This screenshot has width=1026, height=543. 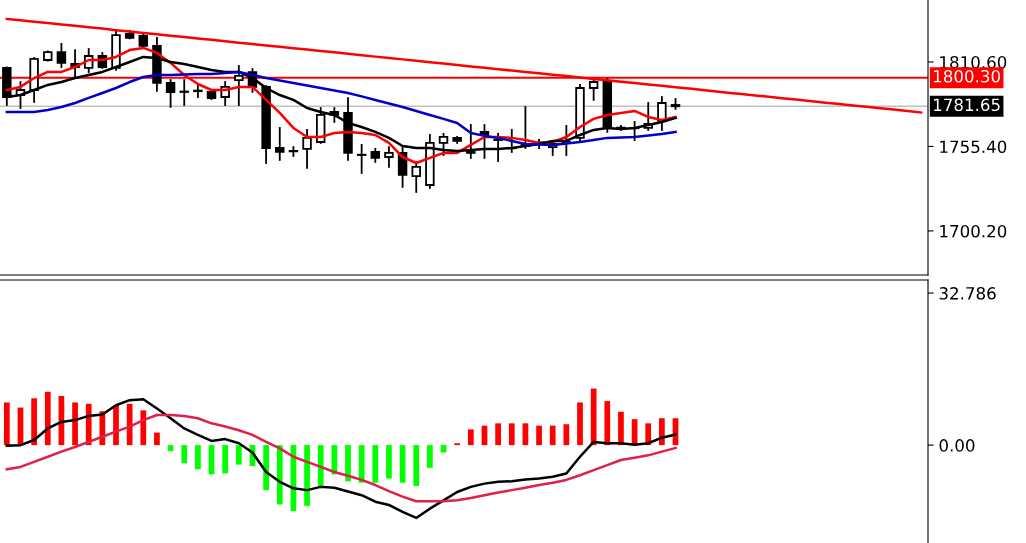 What do you see at coordinates (973, 62) in the screenshot?
I see `y-tick-label: 1810.60` at bounding box center [973, 62].